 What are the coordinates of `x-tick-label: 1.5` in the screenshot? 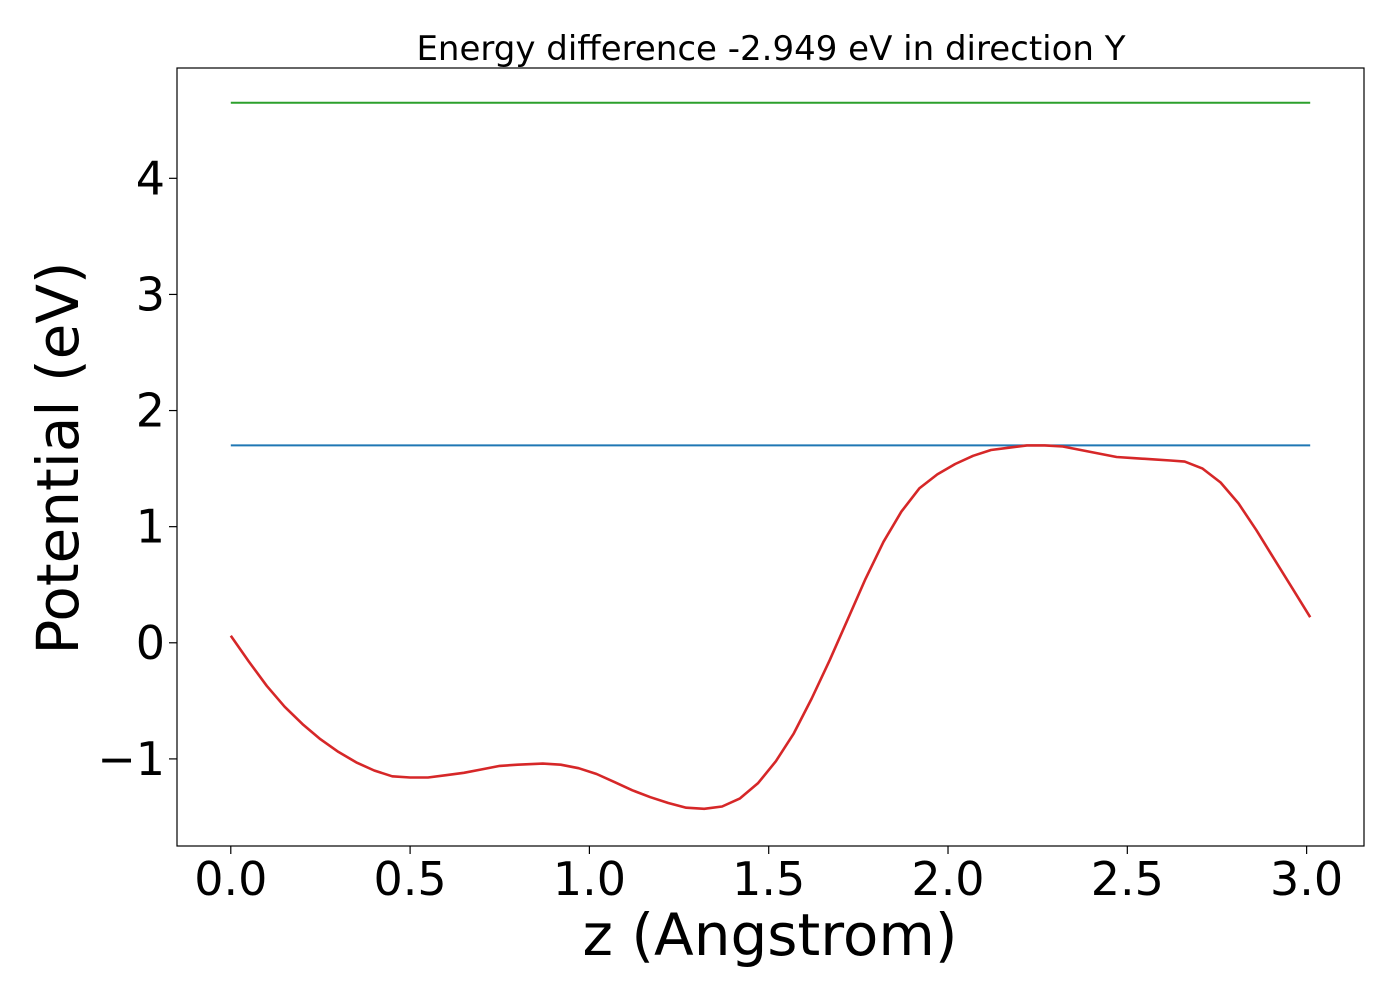 It's located at (768, 879).